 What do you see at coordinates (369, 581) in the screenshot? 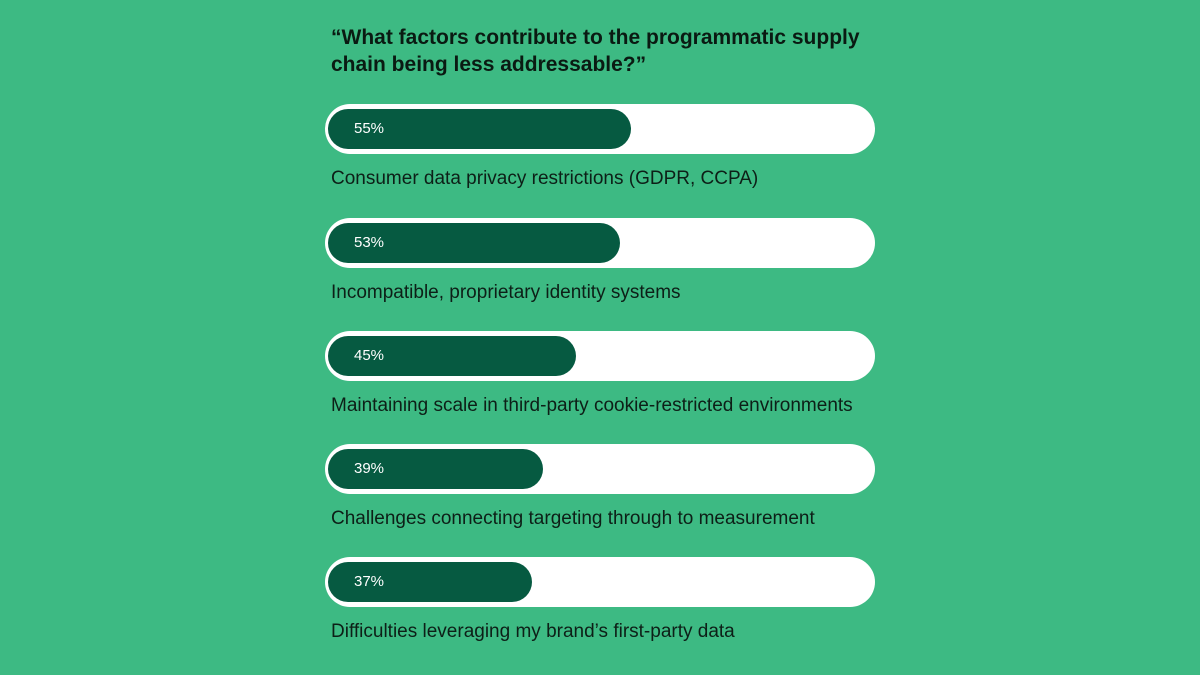
I see `data-label: 37%` at bounding box center [369, 581].